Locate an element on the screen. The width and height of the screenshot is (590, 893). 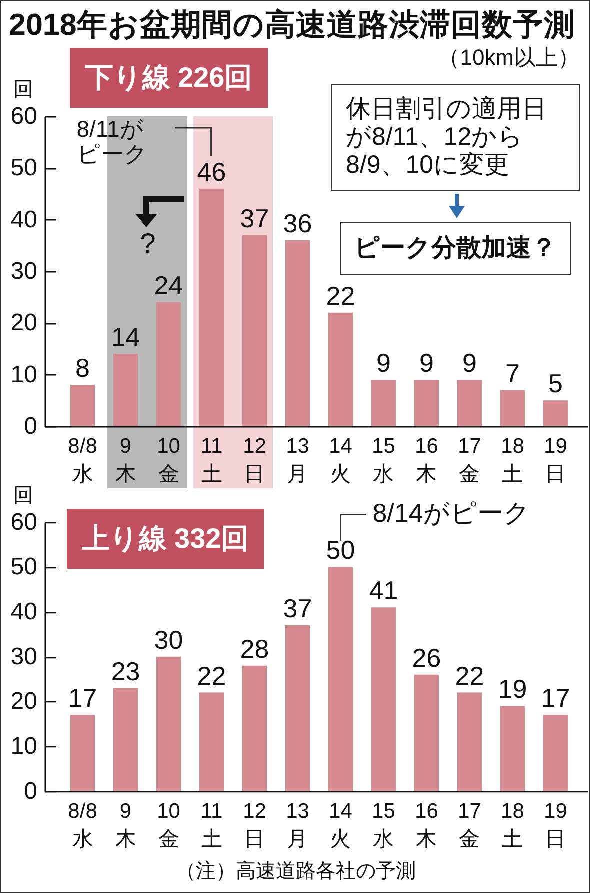
data-label: 36 is located at coordinates (297, 223).